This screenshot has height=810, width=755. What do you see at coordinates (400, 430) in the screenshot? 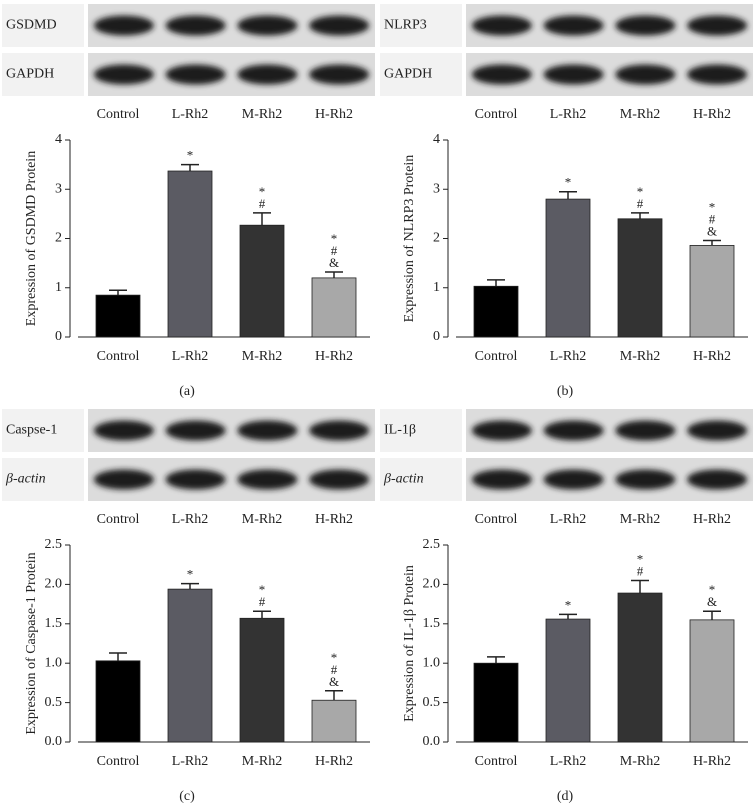
I see `blot-label: IL-1β` at bounding box center [400, 430].